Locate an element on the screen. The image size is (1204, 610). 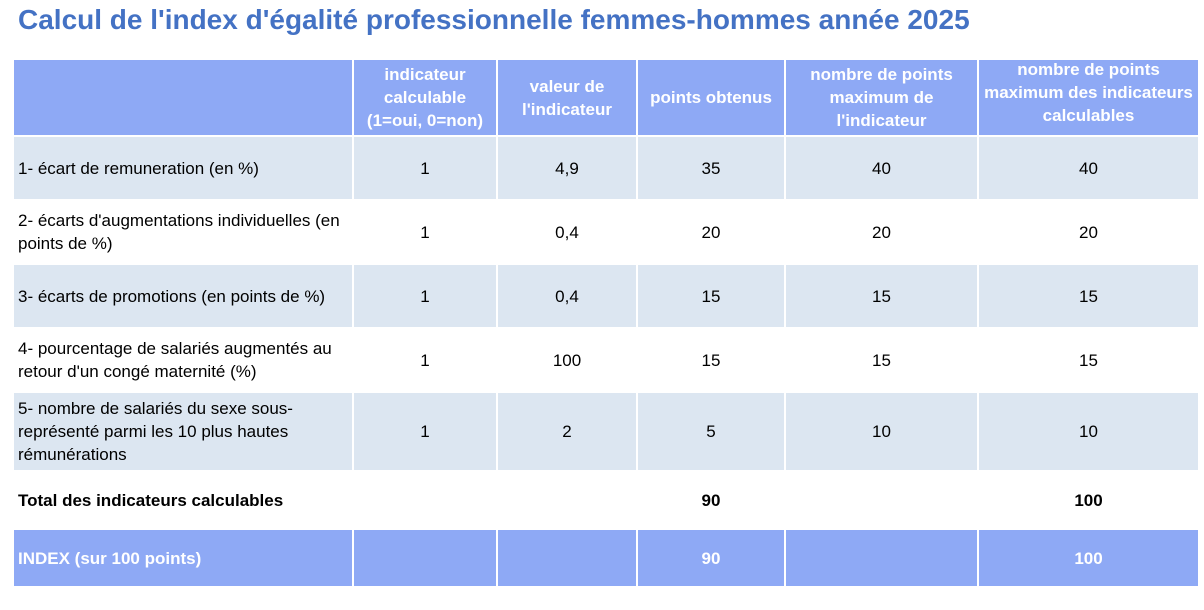
header-cell: valeur de l'indicateur is located at coordinates (567, 97).